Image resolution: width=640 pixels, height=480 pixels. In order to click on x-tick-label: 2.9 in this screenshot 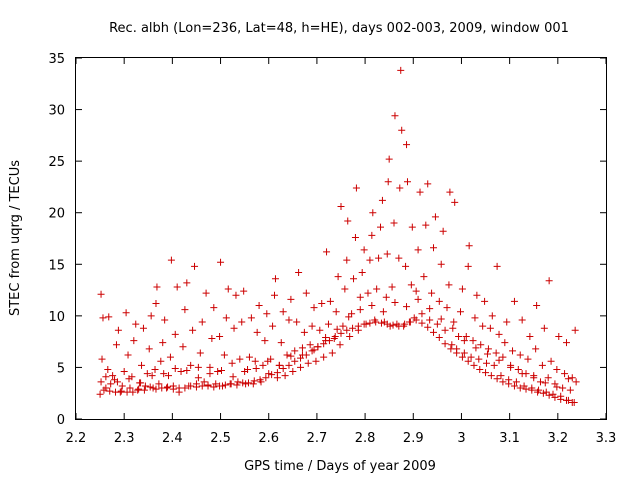, I will do `click(413, 438)`.